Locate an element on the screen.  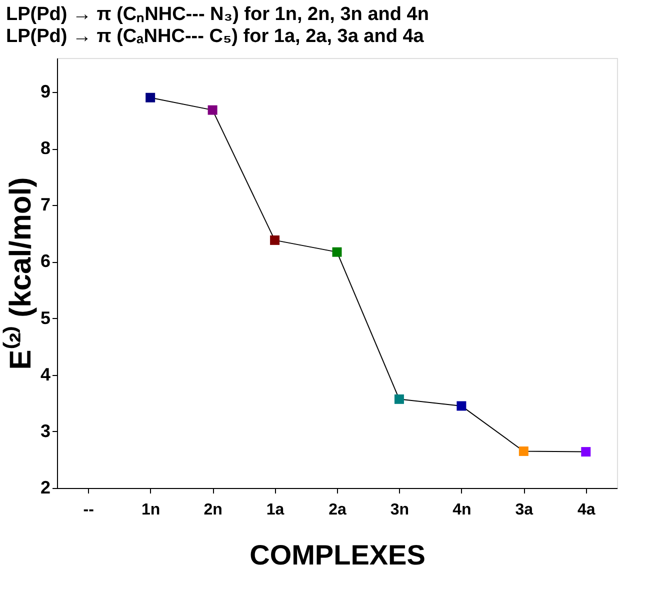
y-tick-label: 7 is located at coordinates (45, 204).